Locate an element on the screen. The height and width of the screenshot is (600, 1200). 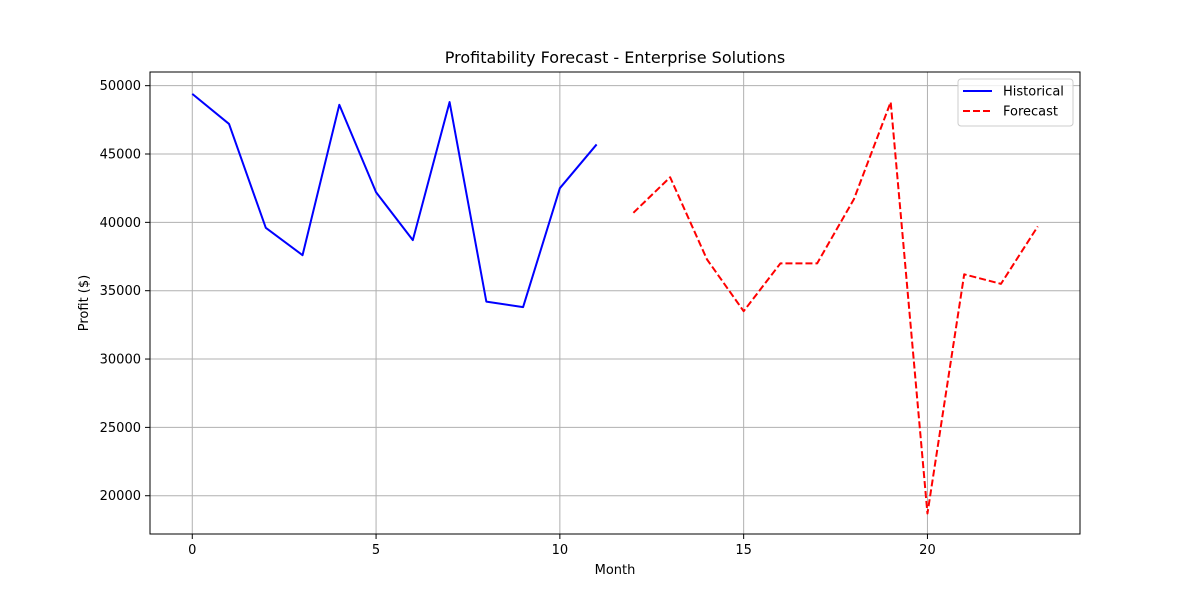
x-axis-ticks: 0 5 10 15 20 is located at coordinates (562, 546).